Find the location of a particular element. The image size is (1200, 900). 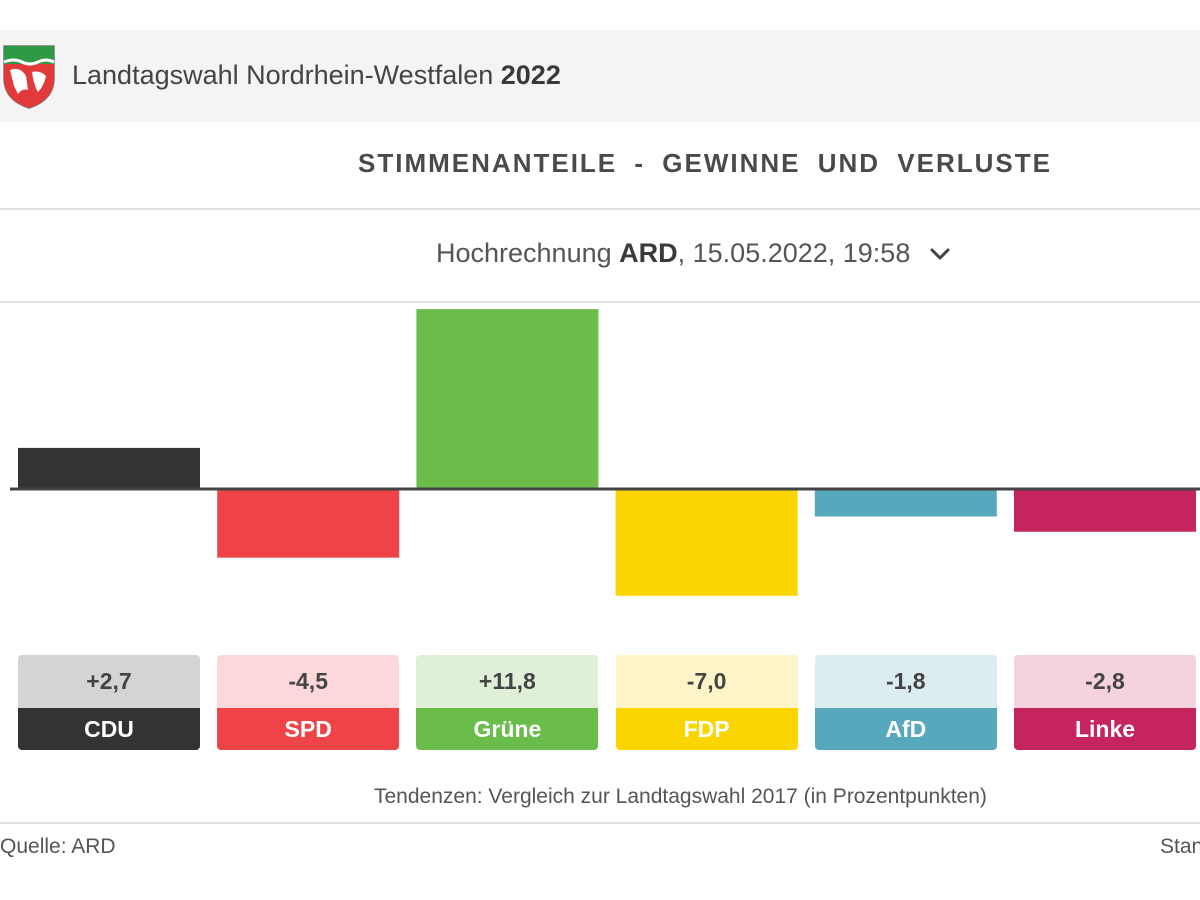

party-label: Grüne is located at coordinates (507, 729).